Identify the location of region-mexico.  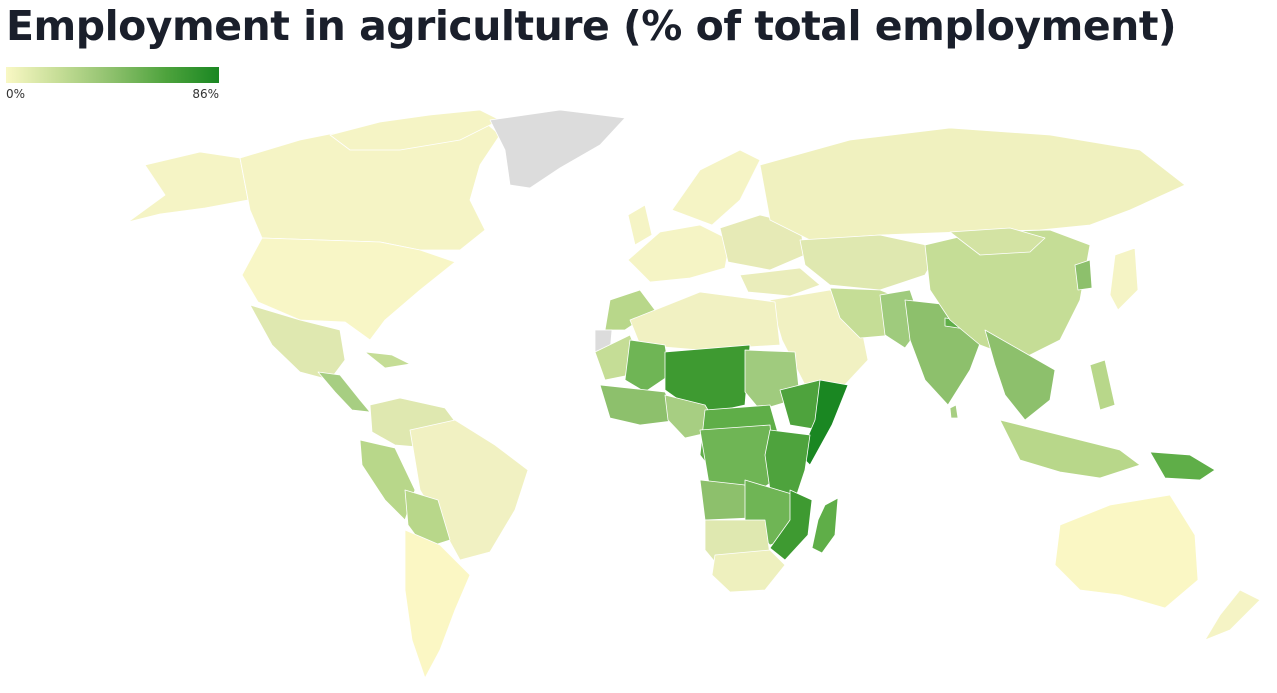
(297, 342).